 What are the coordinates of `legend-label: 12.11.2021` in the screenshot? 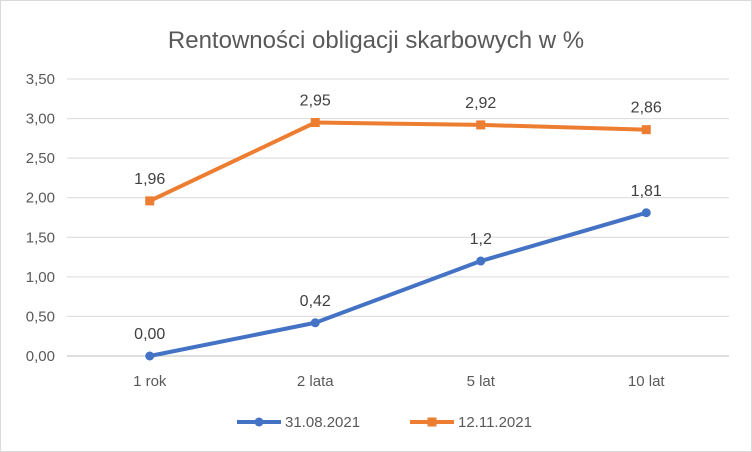 It's located at (495, 422).